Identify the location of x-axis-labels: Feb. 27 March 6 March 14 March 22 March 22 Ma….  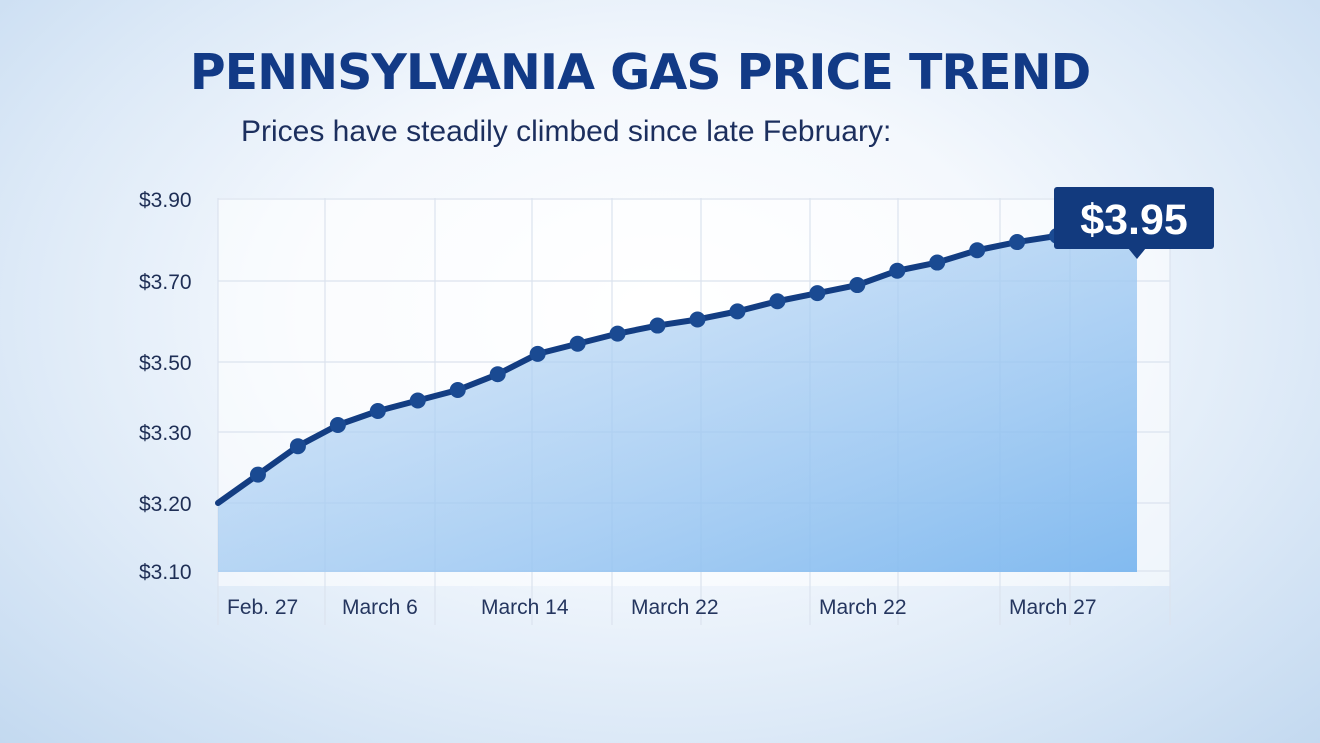
(662, 607).